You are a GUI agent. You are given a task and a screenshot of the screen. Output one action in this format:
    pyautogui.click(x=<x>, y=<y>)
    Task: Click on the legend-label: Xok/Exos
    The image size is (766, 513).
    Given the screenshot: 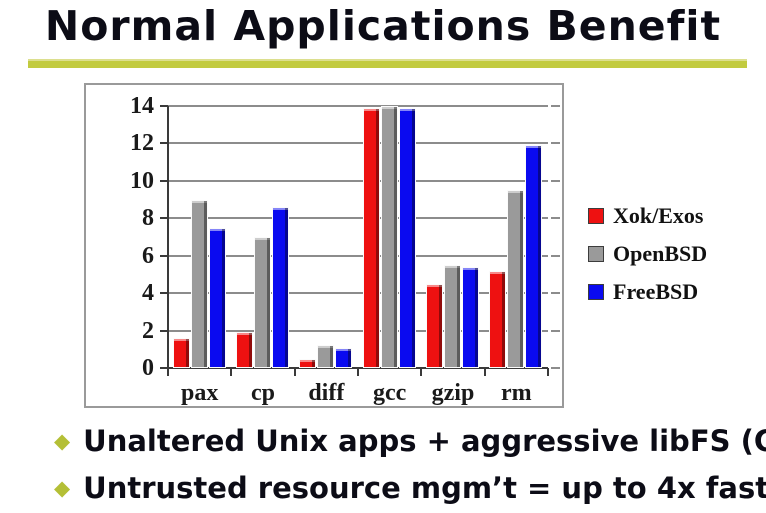 What is the action you would take?
    pyautogui.click(x=658, y=215)
    